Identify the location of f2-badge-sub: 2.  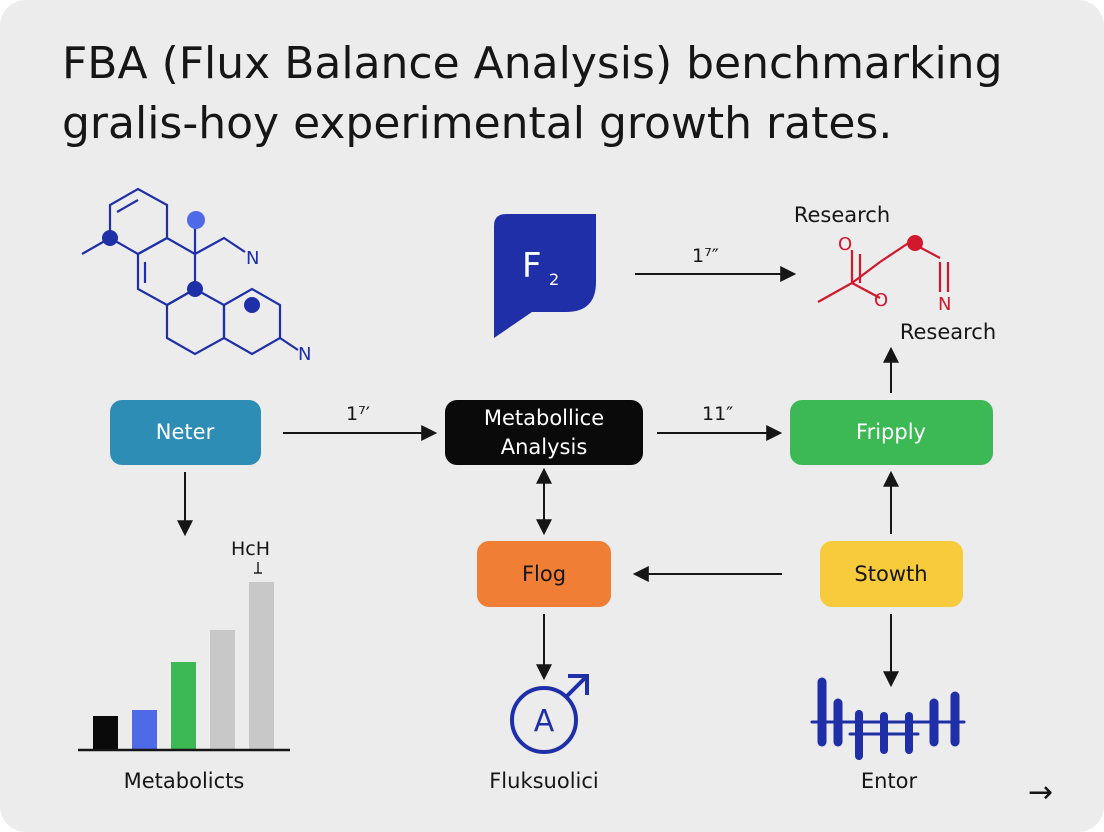
(554, 279).